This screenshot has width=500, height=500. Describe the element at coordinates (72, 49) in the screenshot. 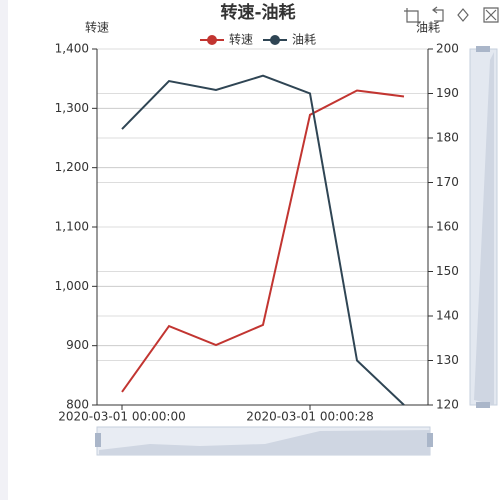

I see `y-tick-label: 1,400` at that location.